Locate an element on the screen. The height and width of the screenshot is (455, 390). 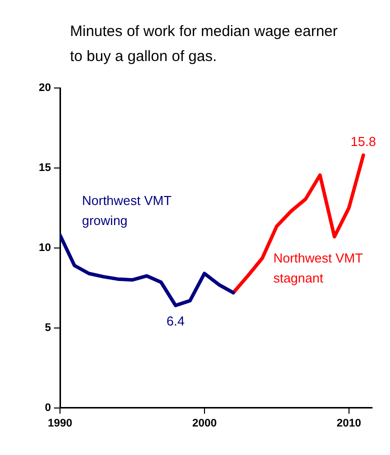
x-tick-label: 2010 is located at coordinates (349, 423).